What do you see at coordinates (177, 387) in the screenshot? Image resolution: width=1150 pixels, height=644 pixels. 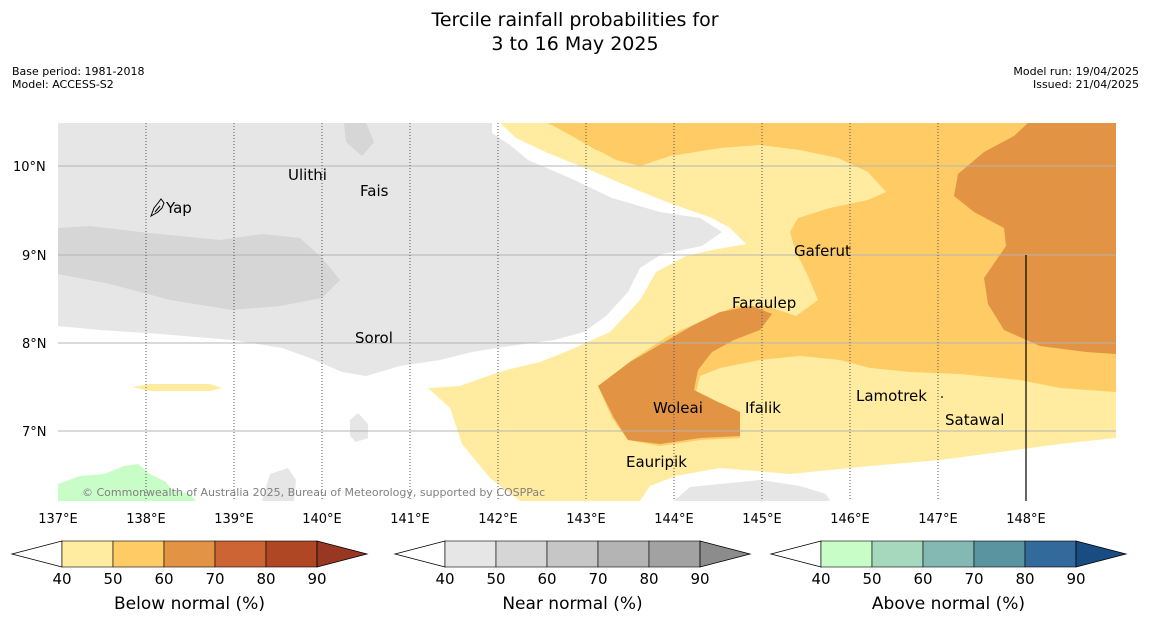 I see `region-below-normal-40-strip` at bounding box center [177, 387].